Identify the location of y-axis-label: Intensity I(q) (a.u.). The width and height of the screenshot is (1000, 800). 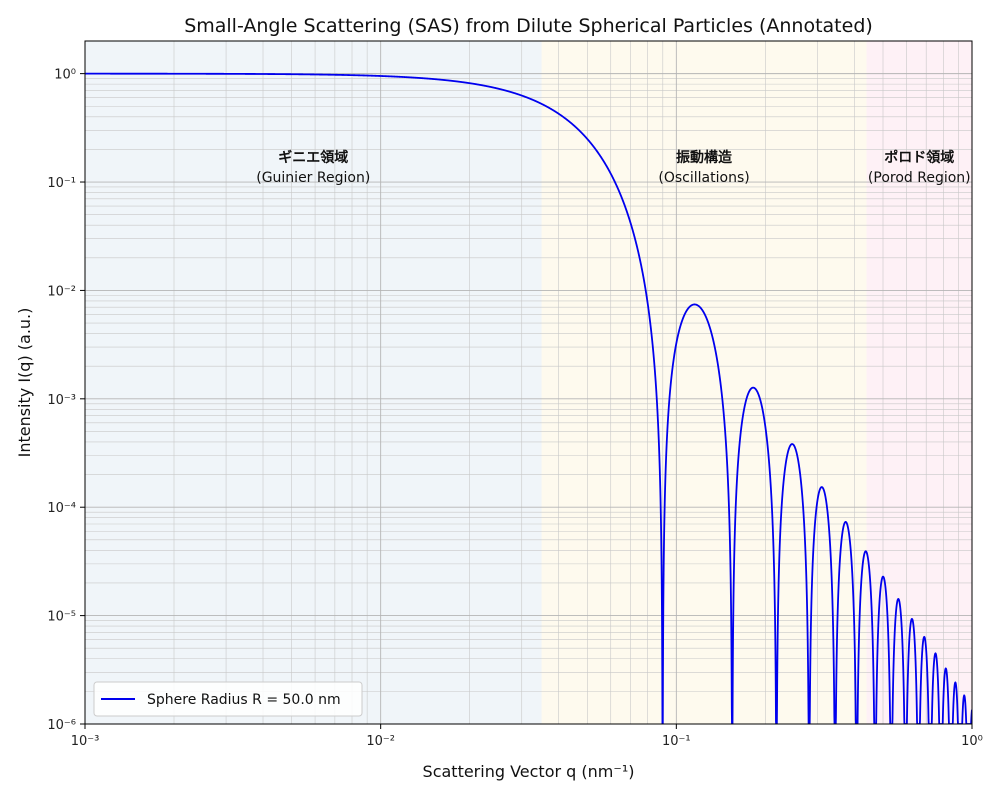
(24, 383).